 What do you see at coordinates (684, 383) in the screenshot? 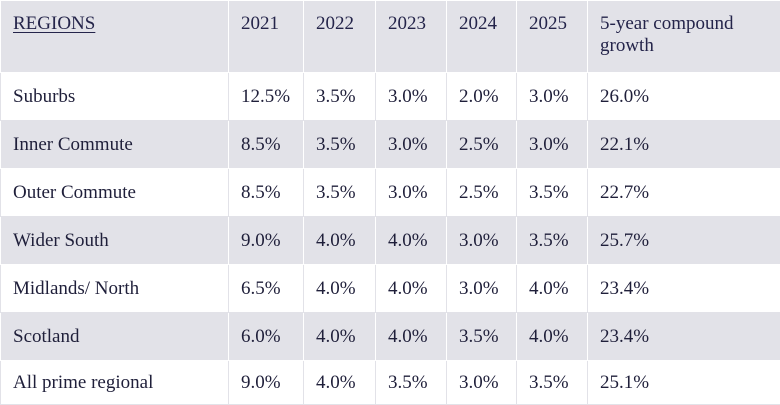
I see `value-compound-growth: 25.1%` at bounding box center [684, 383].